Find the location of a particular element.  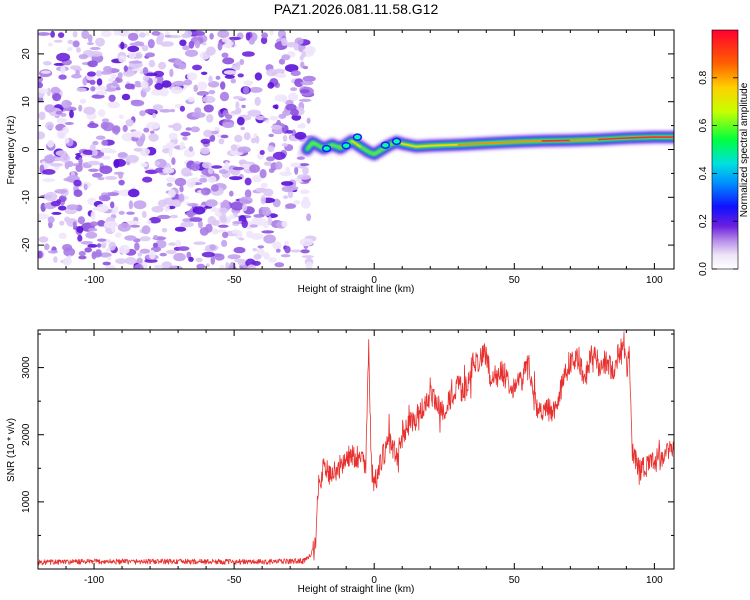

spectrogram-y-axis-label: Frequency (Hz) is located at coordinates (11, 150).